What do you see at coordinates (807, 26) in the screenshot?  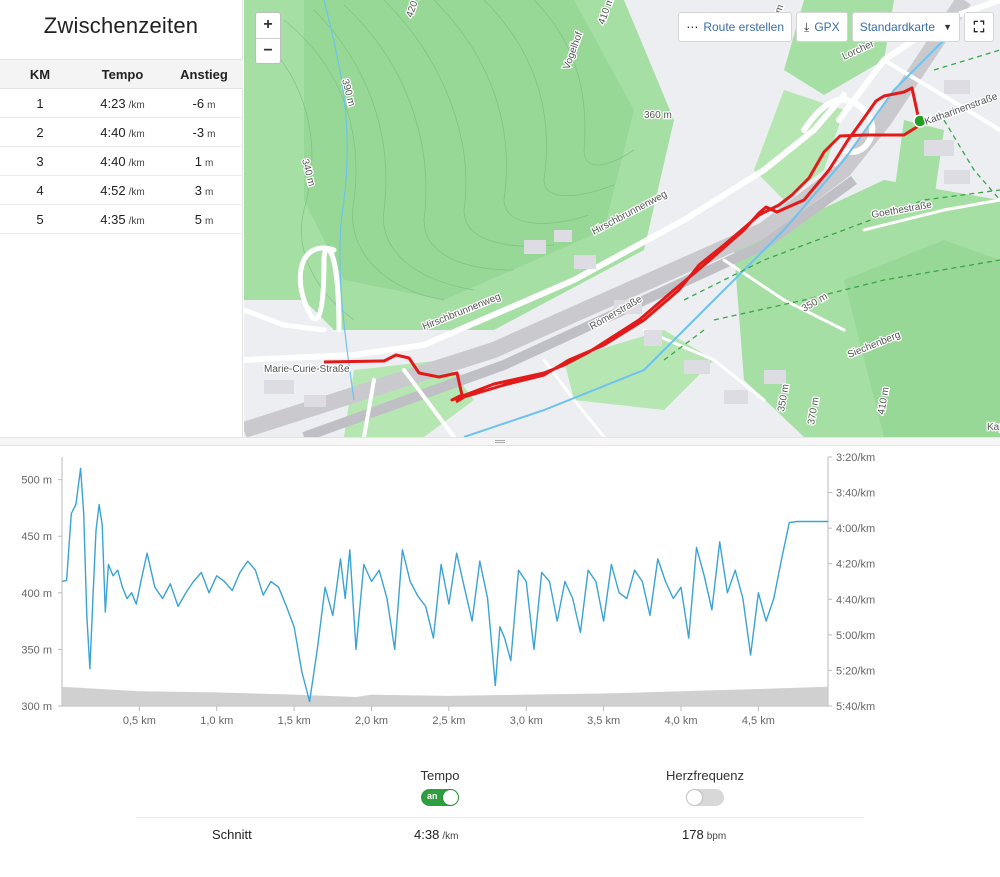 I see `download-icon: ⤓` at bounding box center [807, 26].